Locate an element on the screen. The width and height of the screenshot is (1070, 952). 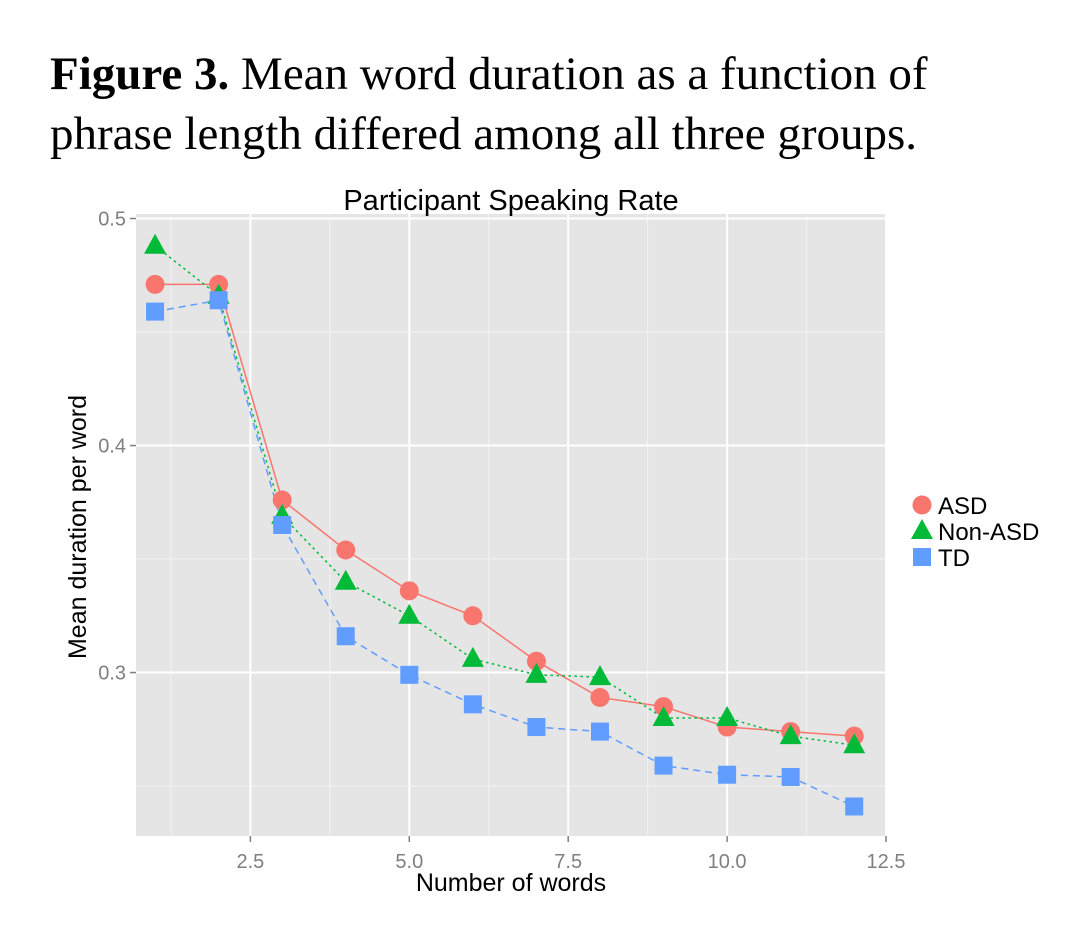
legend-key-td is located at coordinates (922, 557).